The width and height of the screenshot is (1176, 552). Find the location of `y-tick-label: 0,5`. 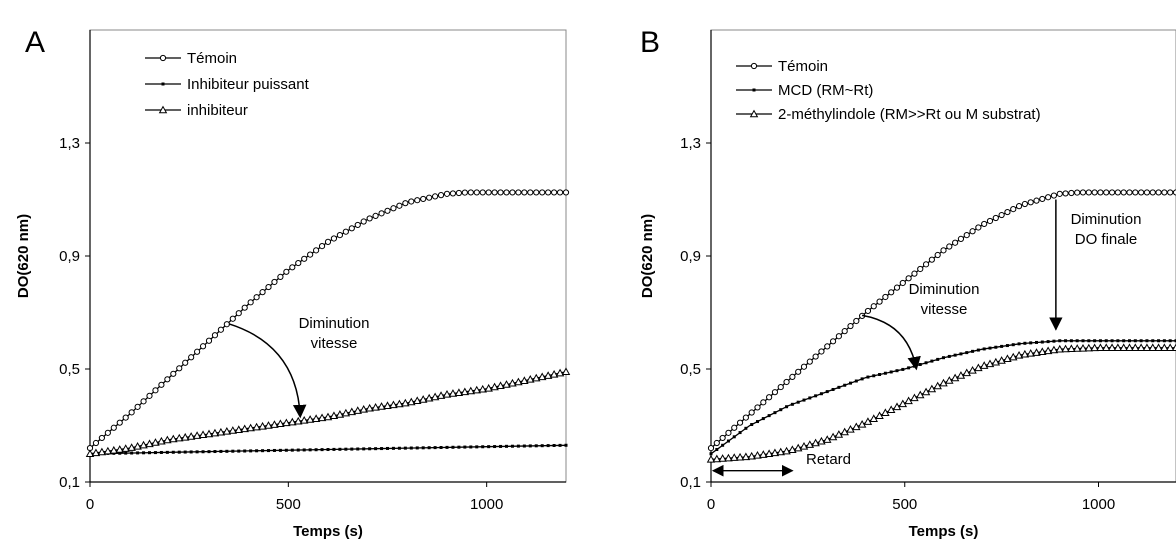

y-tick-label: 0,5 is located at coordinates (69, 369).